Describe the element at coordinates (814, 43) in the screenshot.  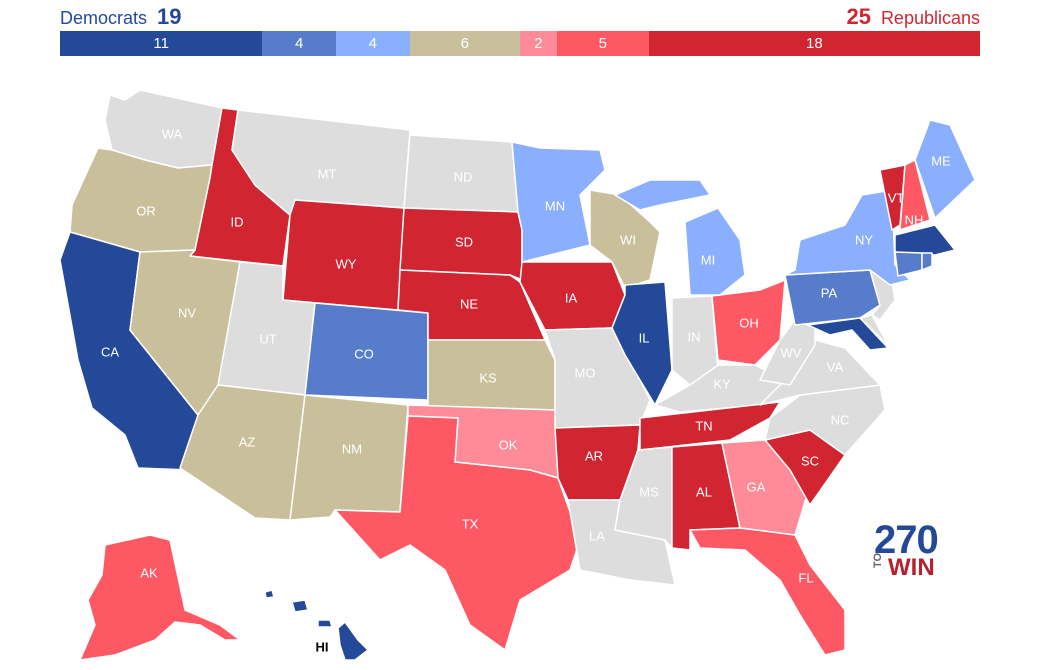
I see `rating-segment-safe-rep: 18` at that location.